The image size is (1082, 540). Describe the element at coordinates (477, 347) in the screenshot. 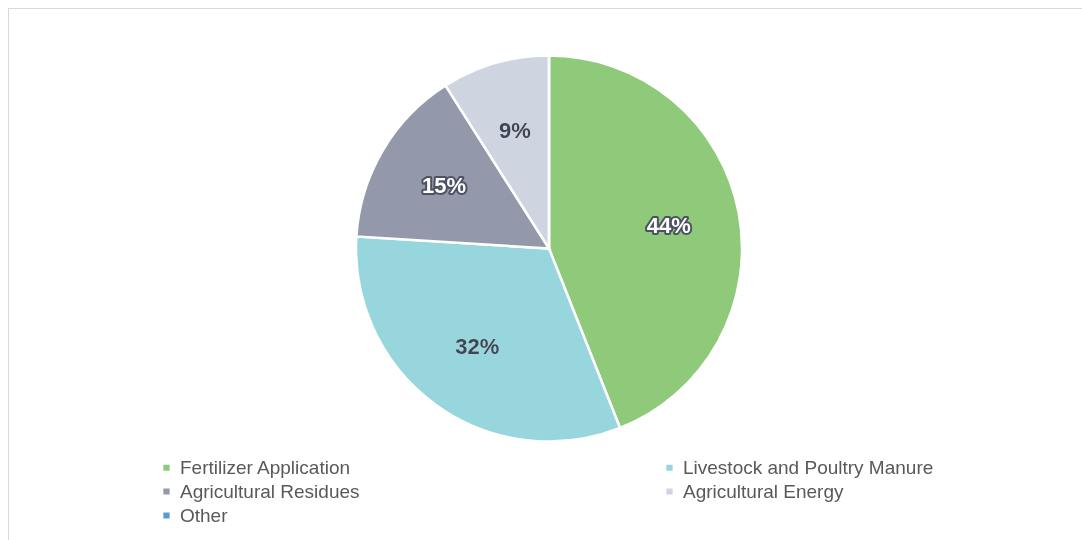

I see `data-label: 32%` at that location.